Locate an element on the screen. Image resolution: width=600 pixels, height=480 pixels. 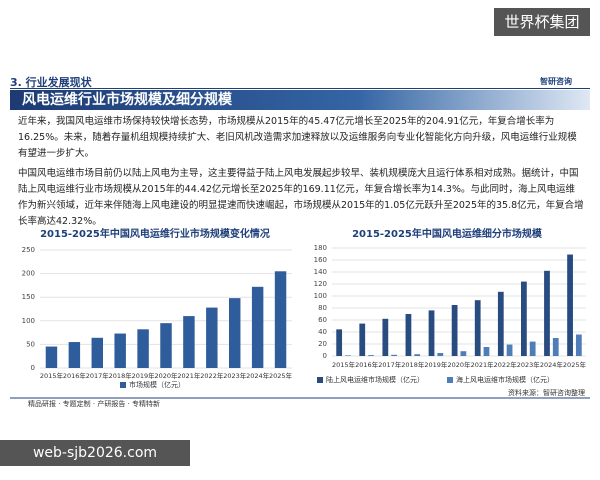
legend-label: 市场规模（亿元） is located at coordinates (157, 384).